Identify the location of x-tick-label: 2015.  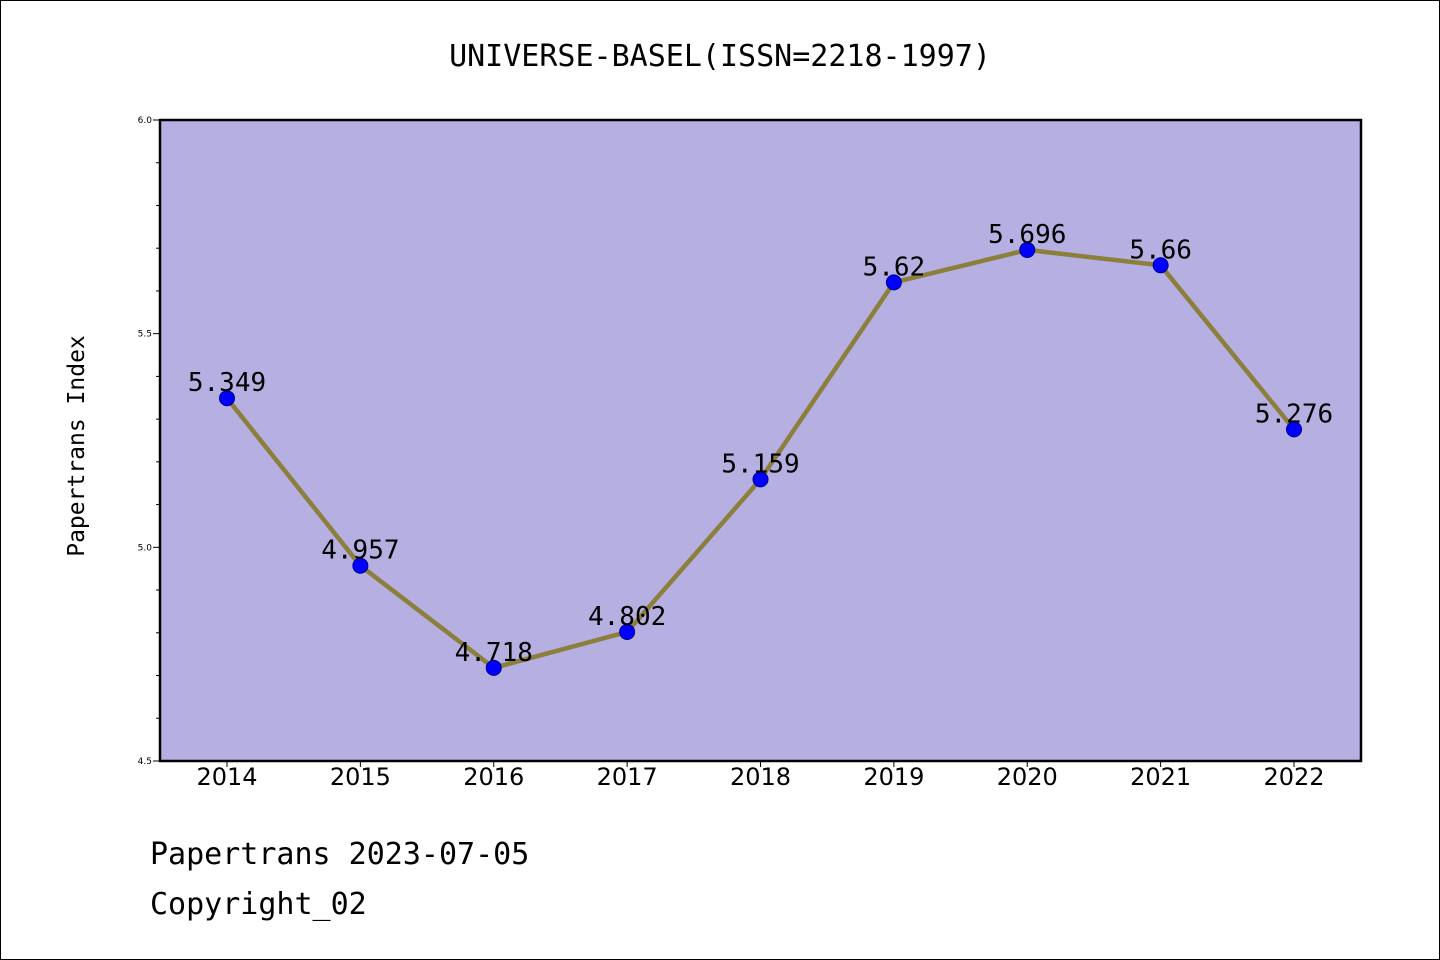
(360, 777).